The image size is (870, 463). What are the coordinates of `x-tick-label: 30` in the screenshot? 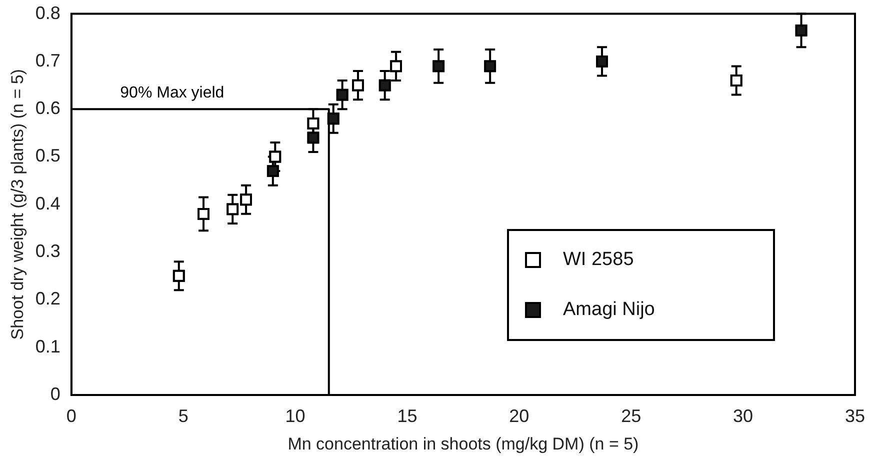 It's located at (743, 416).